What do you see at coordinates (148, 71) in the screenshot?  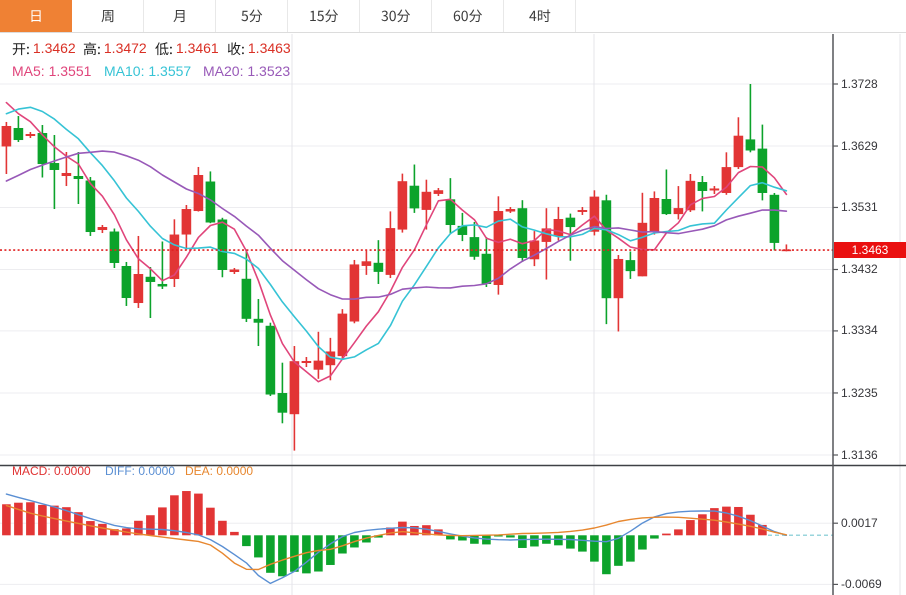 I see `ma10-legend: MA10: 1.3557` at bounding box center [148, 71].